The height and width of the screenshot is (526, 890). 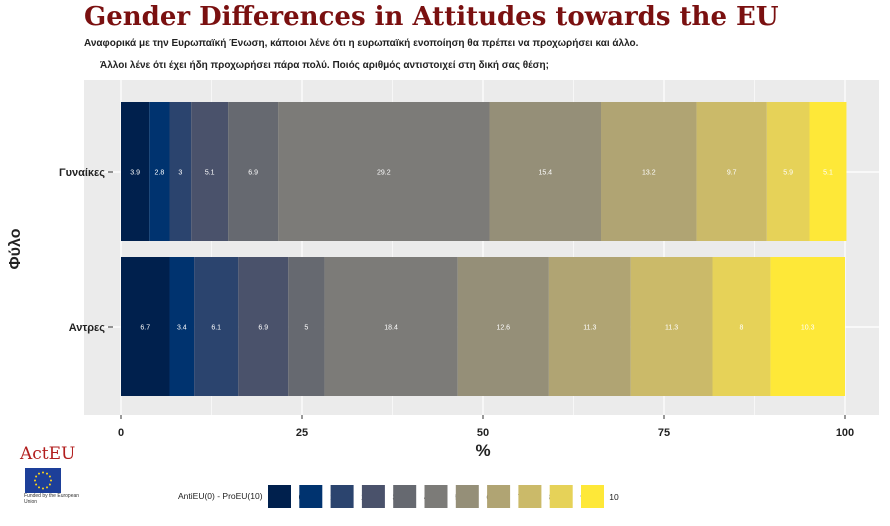 I want to click on data-label: 13.2, so click(x=649, y=173).